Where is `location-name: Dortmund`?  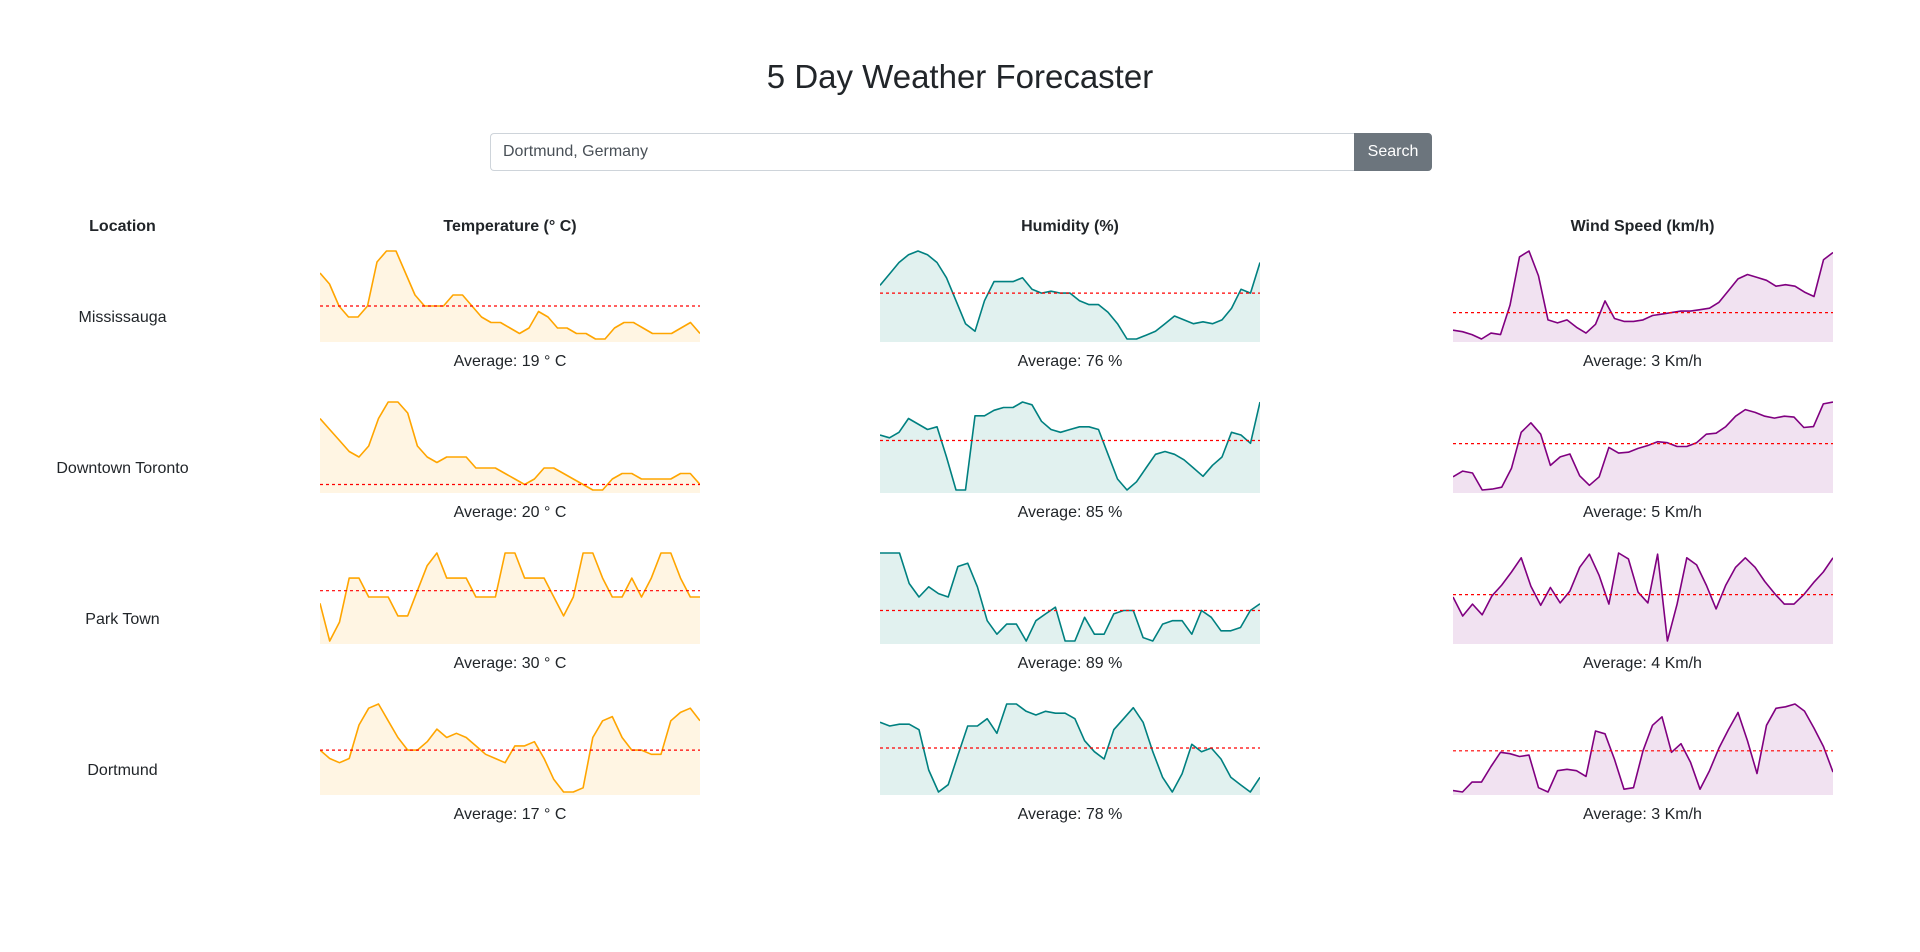 location-name: Dortmund is located at coordinates (122, 770).